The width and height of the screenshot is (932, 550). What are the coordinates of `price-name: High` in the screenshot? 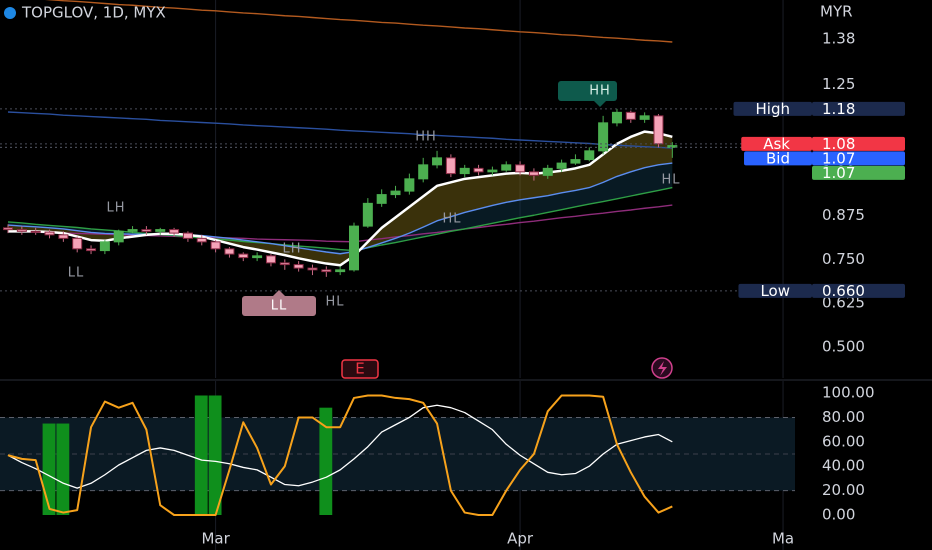 It's located at (773, 109).